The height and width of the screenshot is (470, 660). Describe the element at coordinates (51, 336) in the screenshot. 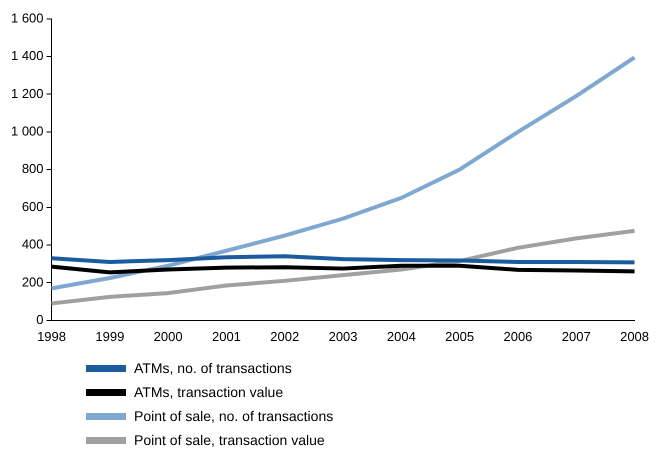

I see `x-tick-label: 1998` at that location.